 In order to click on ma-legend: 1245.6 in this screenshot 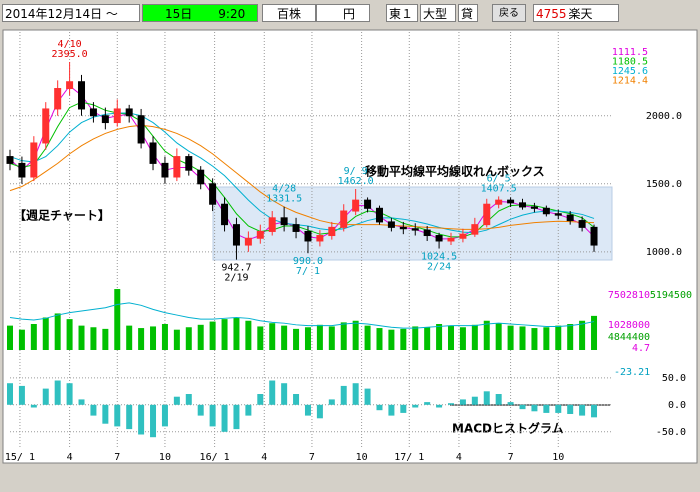, I will do `click(630, 71)`.